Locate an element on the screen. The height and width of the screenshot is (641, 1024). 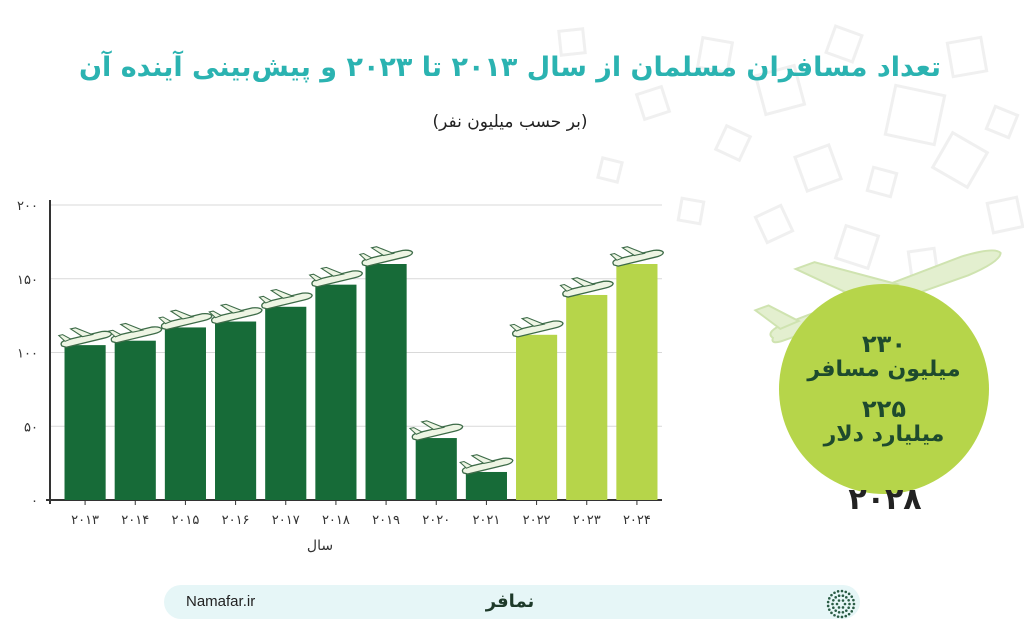
x-tick-label: ۲۰۱۷ is located at coordinates (286, 520).